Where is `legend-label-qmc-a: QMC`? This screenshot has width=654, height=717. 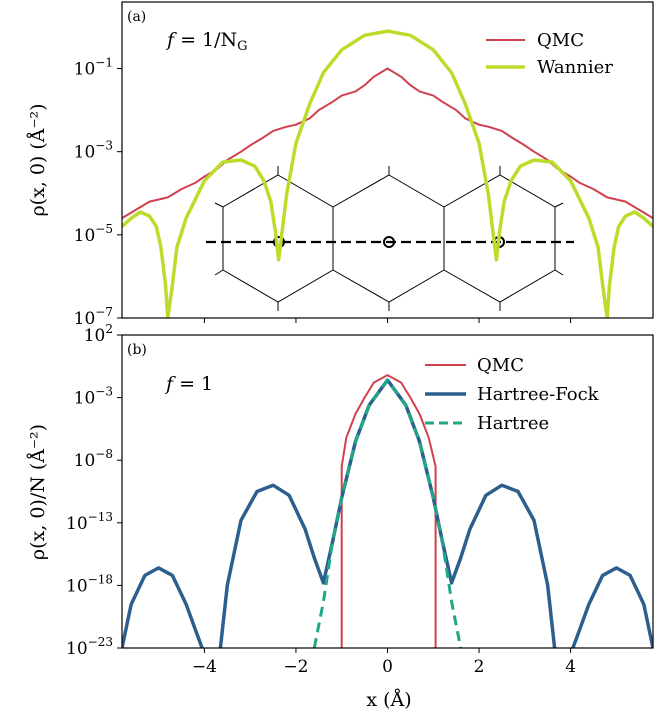
legend-label-qmc-a: QMC is located at coordinates (560, 40).